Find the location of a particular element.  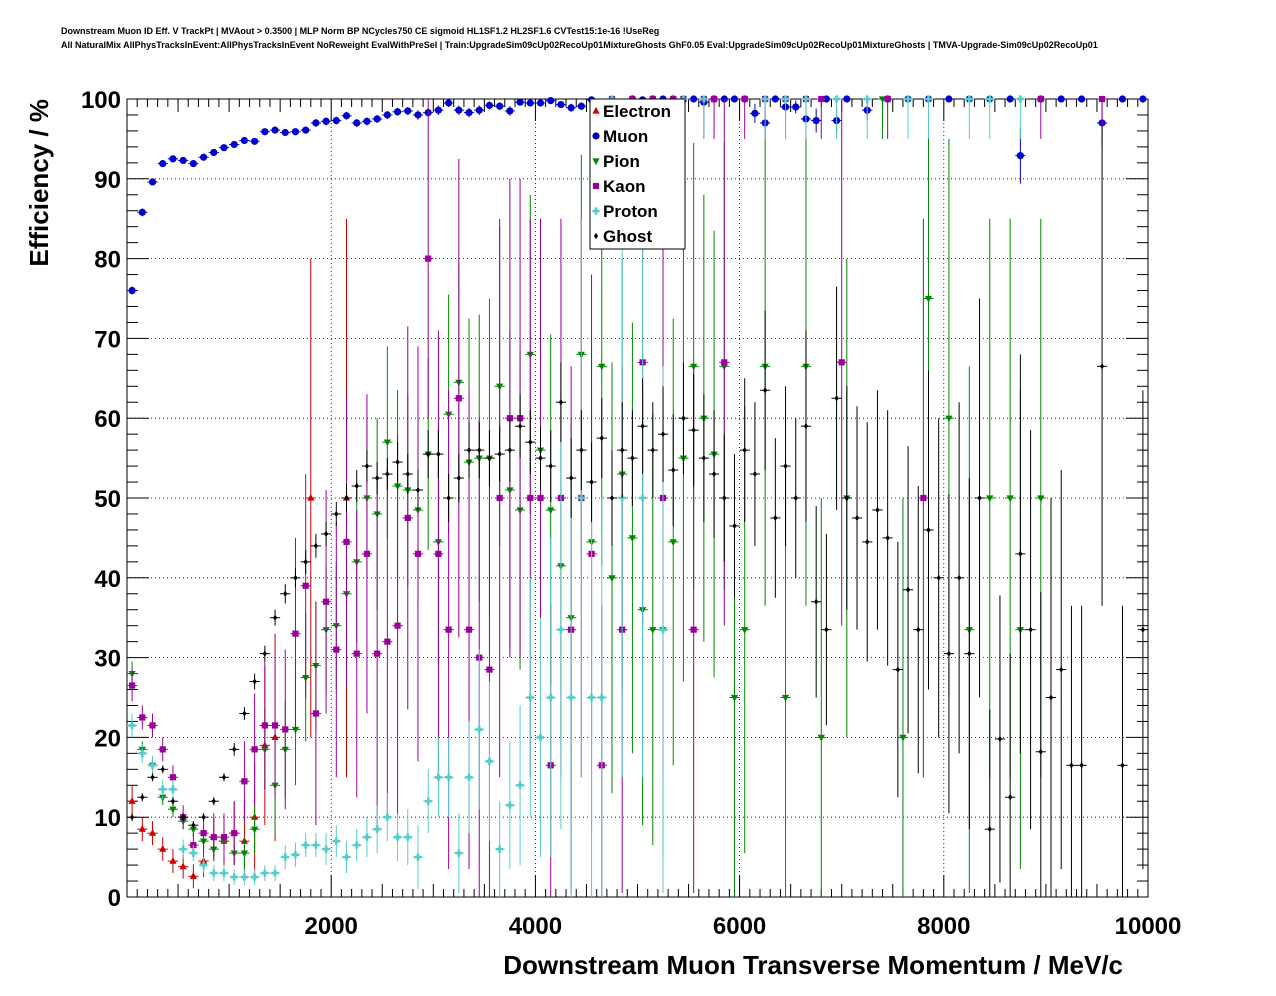

legend-pion-label: Pion is located at coordinates (621, 161).